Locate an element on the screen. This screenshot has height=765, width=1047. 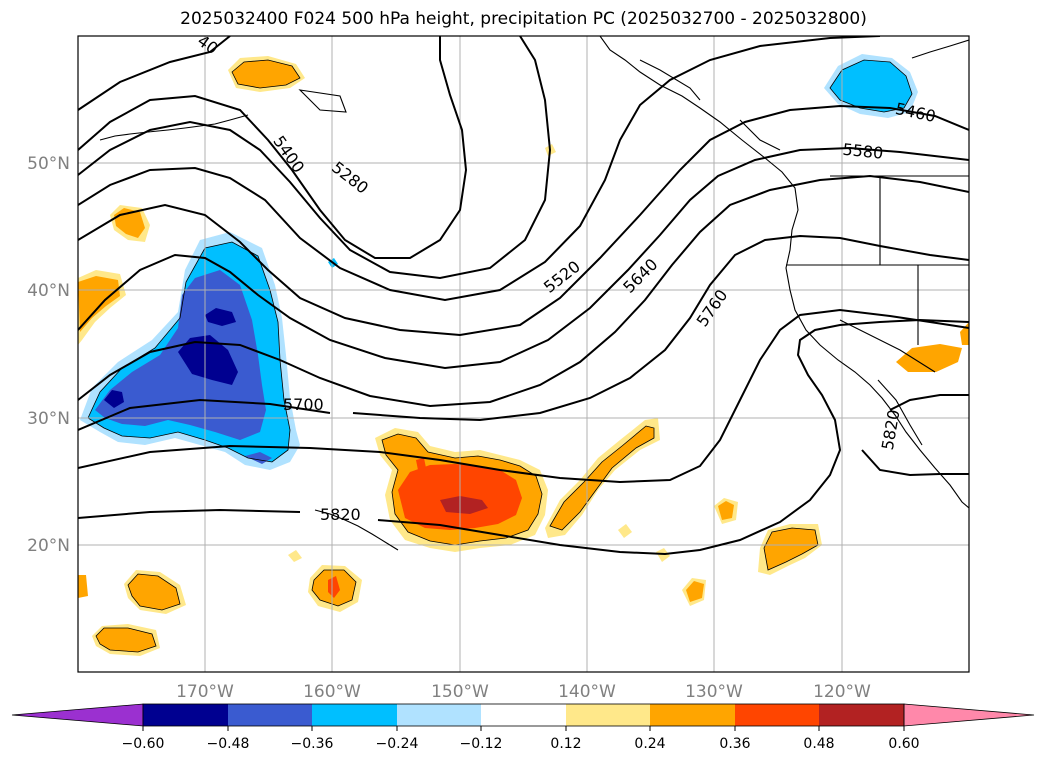
colorbar-tick-label: 0.36 is located at coordinates (734, 744).